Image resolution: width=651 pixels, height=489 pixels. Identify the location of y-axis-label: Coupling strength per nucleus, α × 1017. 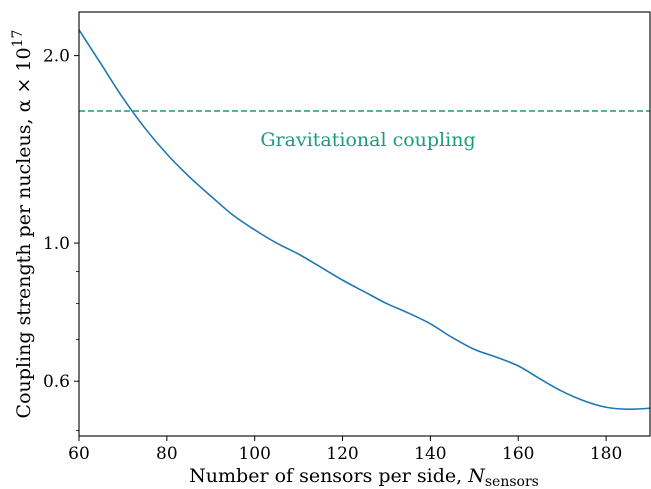
(22, 224).